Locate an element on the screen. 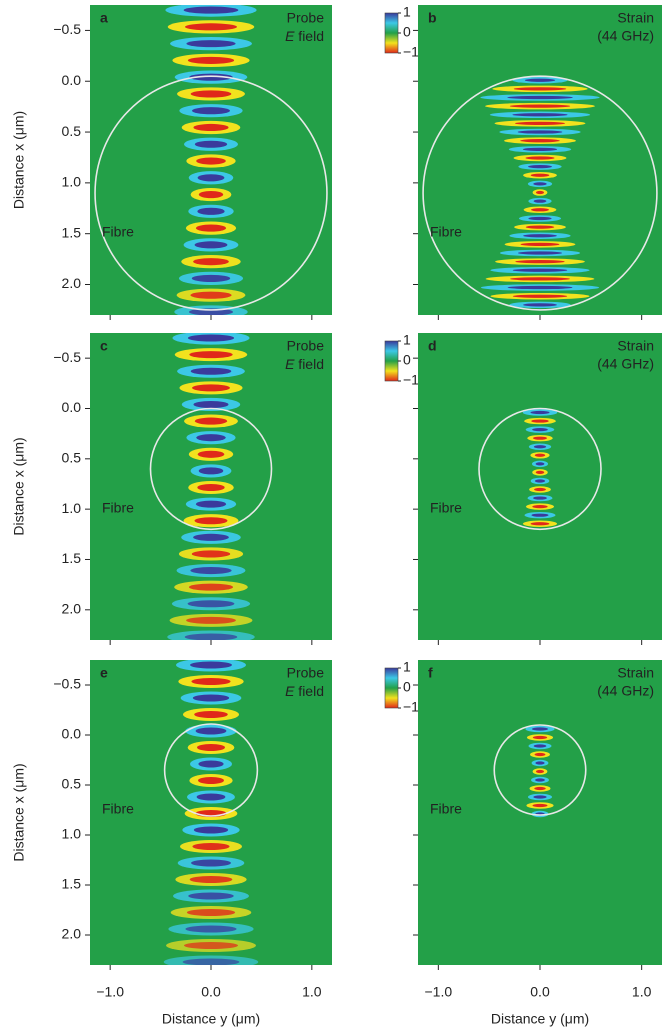  panel-label: c is located at coordinates (104, 346).